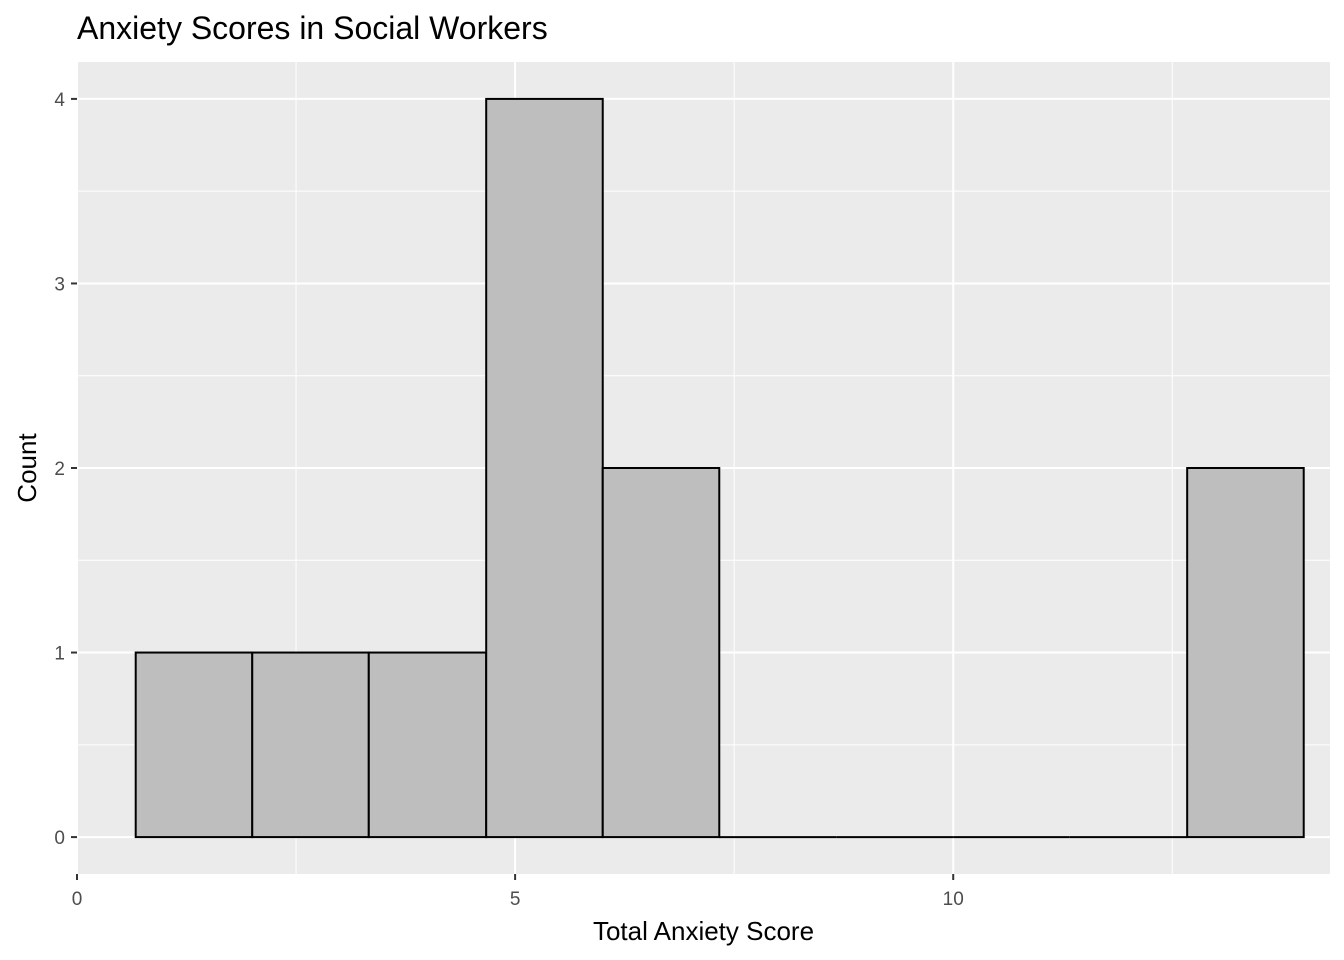 This screenshot has height=960, width=1344. I want to click on y-tick-label: 1, so click(59, 654).